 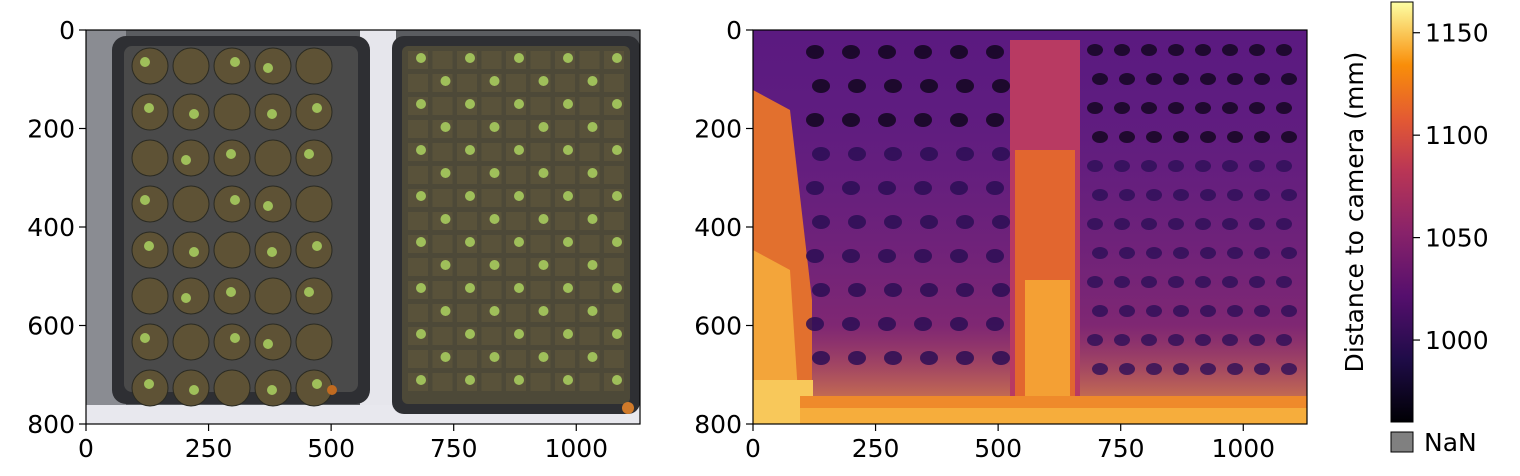 I want to click on depth-y-tick-label: 600, so click(x=718, y=326).